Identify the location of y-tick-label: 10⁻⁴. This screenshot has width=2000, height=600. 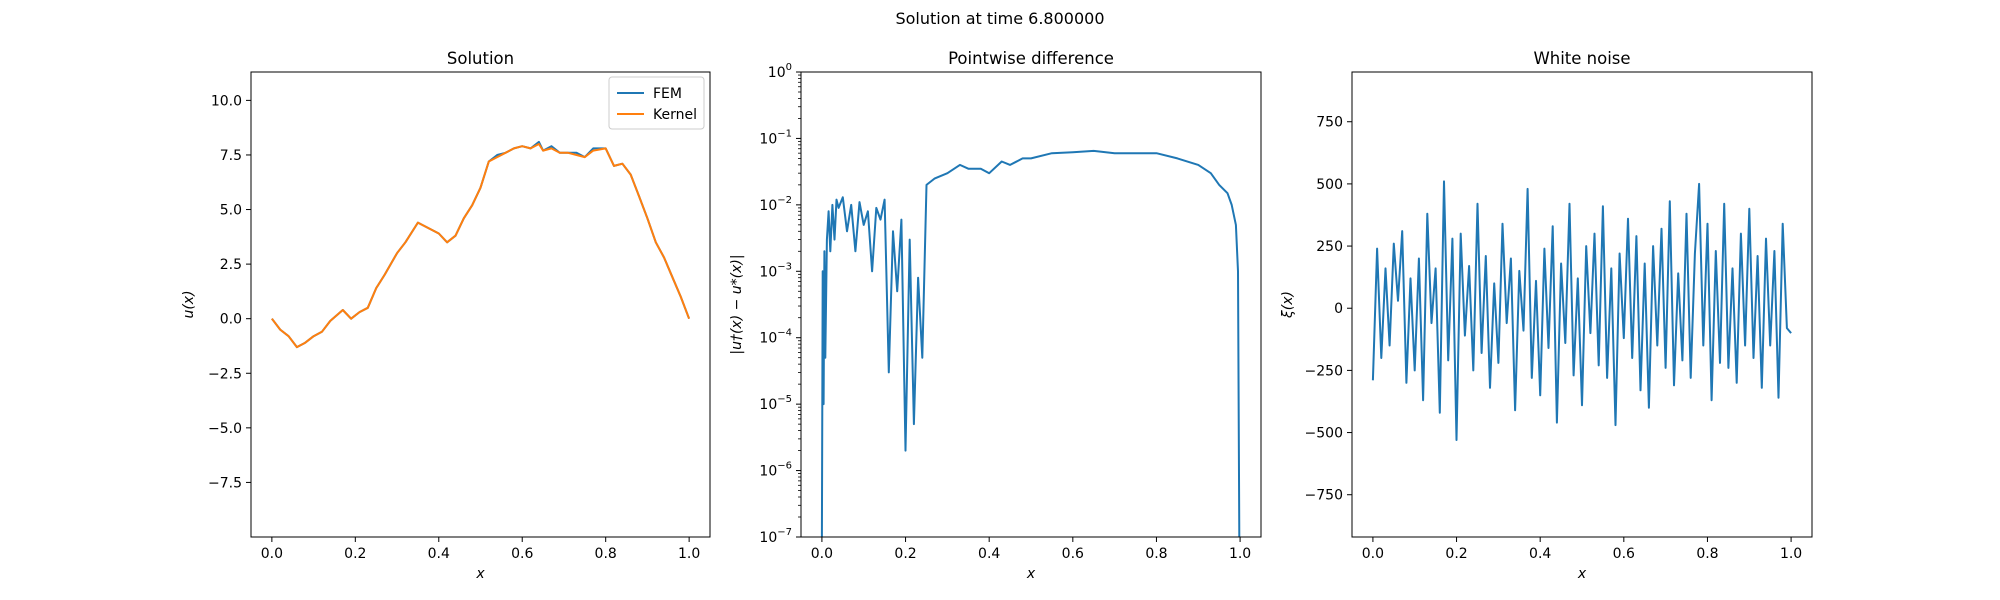
(775, 337).